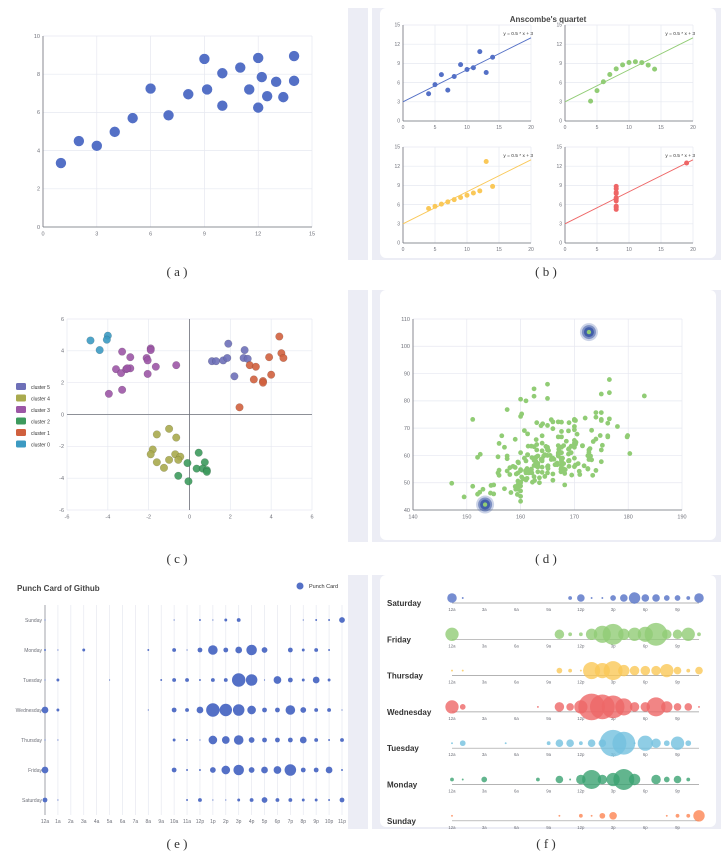 The height and width of the screenshot is (856, 727). What do you see at coordinates (148, 518) in the screenshot?
I see `x-tick-label: -2` at bounding box center [148, 518].